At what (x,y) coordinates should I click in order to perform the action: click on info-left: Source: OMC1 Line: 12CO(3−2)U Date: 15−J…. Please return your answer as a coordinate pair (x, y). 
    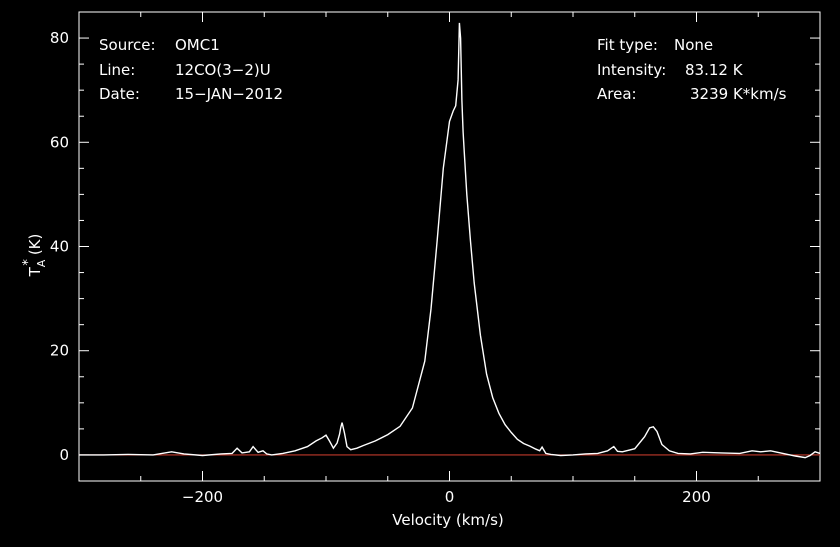
    Looking at the image, I should click on (191, 69).